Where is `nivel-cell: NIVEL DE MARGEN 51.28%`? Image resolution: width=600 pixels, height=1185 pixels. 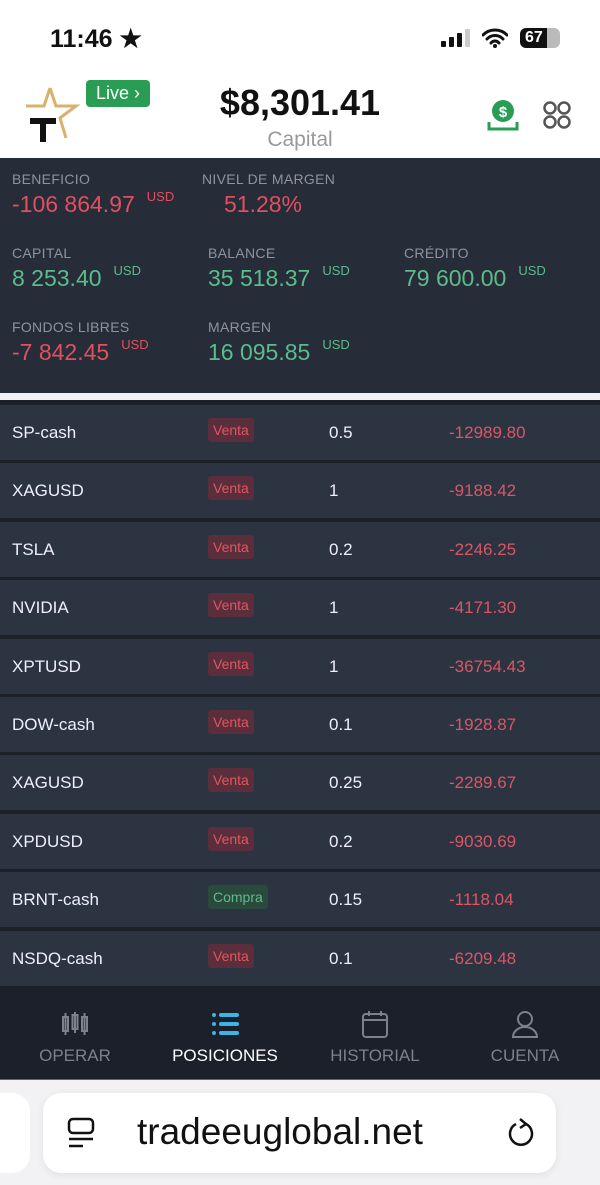 nivel-cell: NIVEL DE MARGEN 51.28% is located at coordinates (268, 194).